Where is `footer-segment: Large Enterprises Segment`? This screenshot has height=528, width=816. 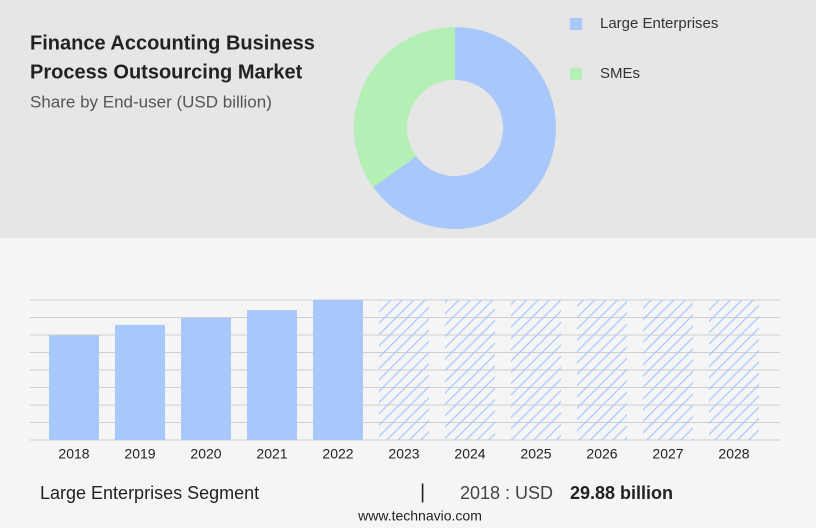 footer-segment: Large Enterprises Segment is located at coordinates (149, 493).